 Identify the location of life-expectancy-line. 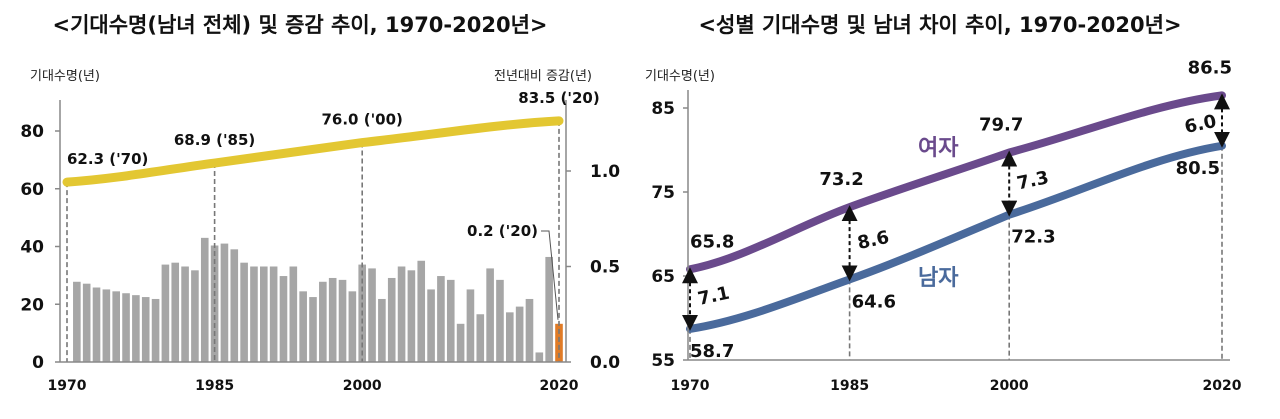
(313, 151).